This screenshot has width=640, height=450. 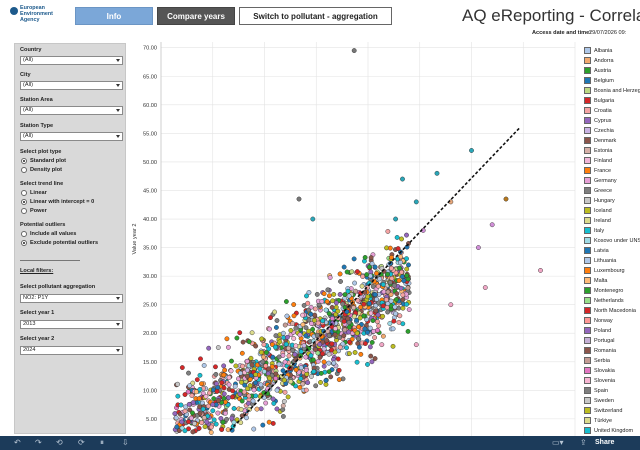 I want to click on radio-standard-plot: Standard plot, so click(x=43, y=161).